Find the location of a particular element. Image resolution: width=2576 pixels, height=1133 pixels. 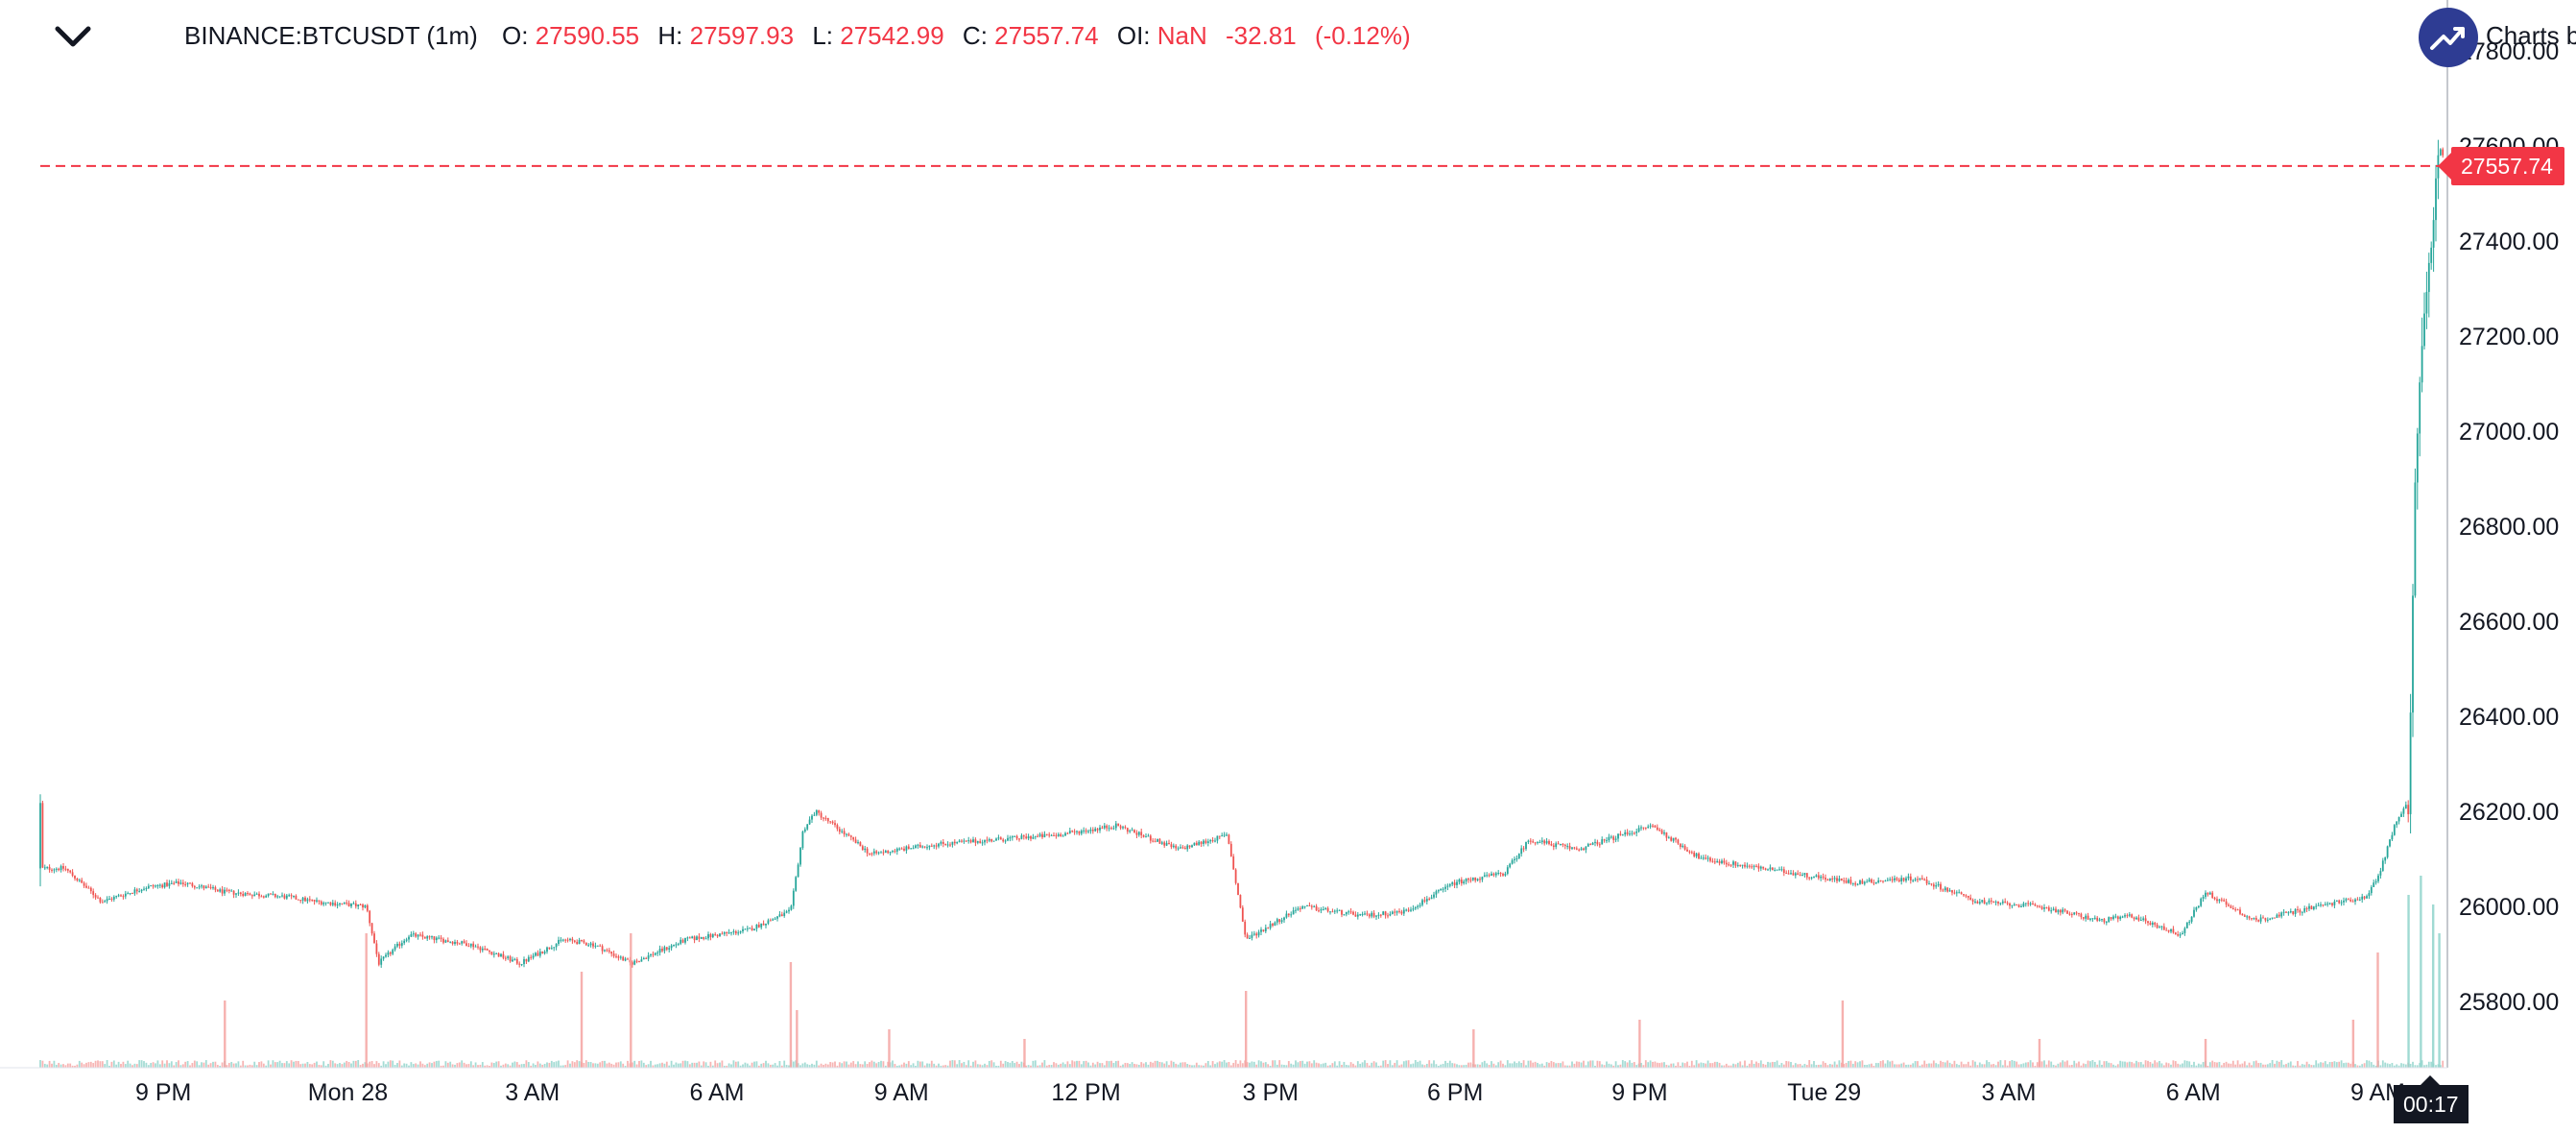

price-tick-label: 27400.00 is located at coordinates (2509, 242).